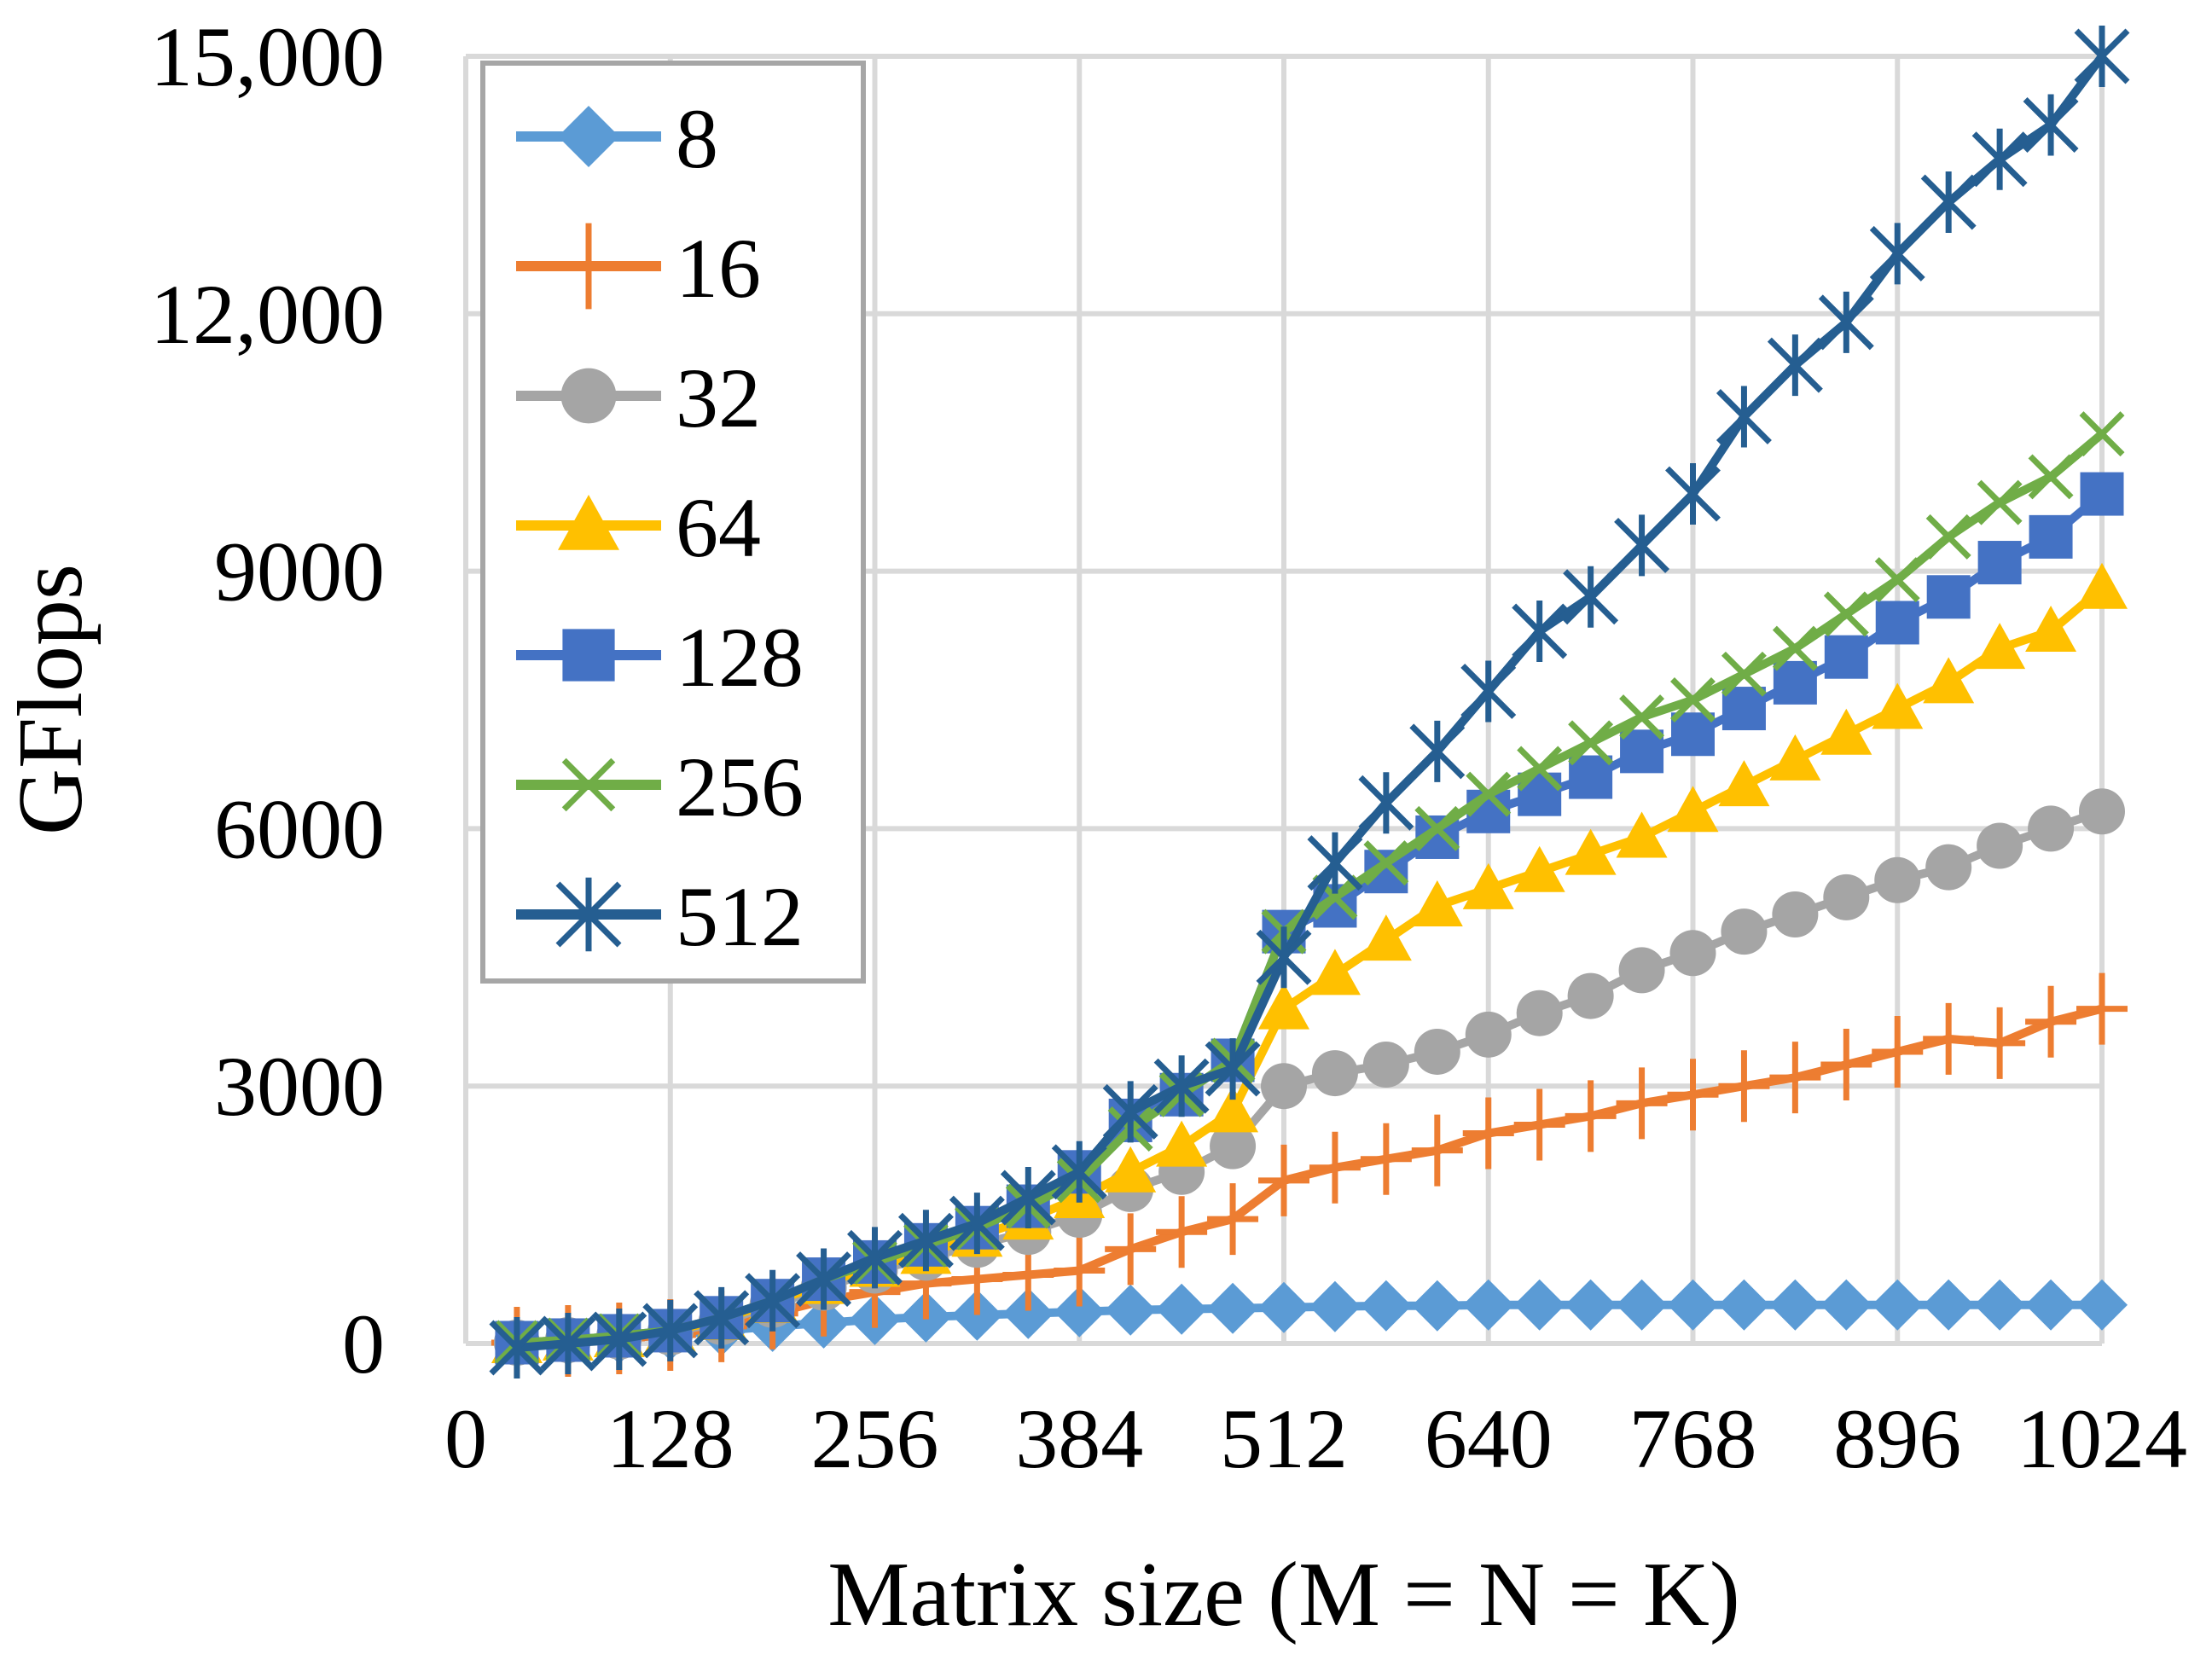 The width and height of the screenshot is (2212, 1660). What do you see at coordinates (638, 268) in the screenshot?
I see `legend-item-16: 16` at bounding box center [638, 268].